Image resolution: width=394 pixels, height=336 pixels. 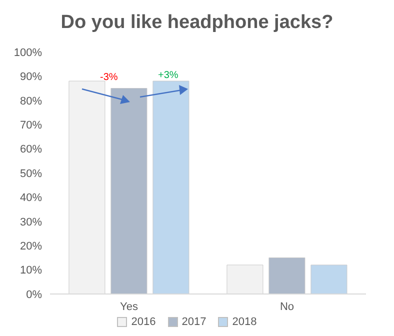 What do you see at coordinates (31, 174) in the screenshot?
I see `y-tick-label: 50%` at bounding box center [31, 174].